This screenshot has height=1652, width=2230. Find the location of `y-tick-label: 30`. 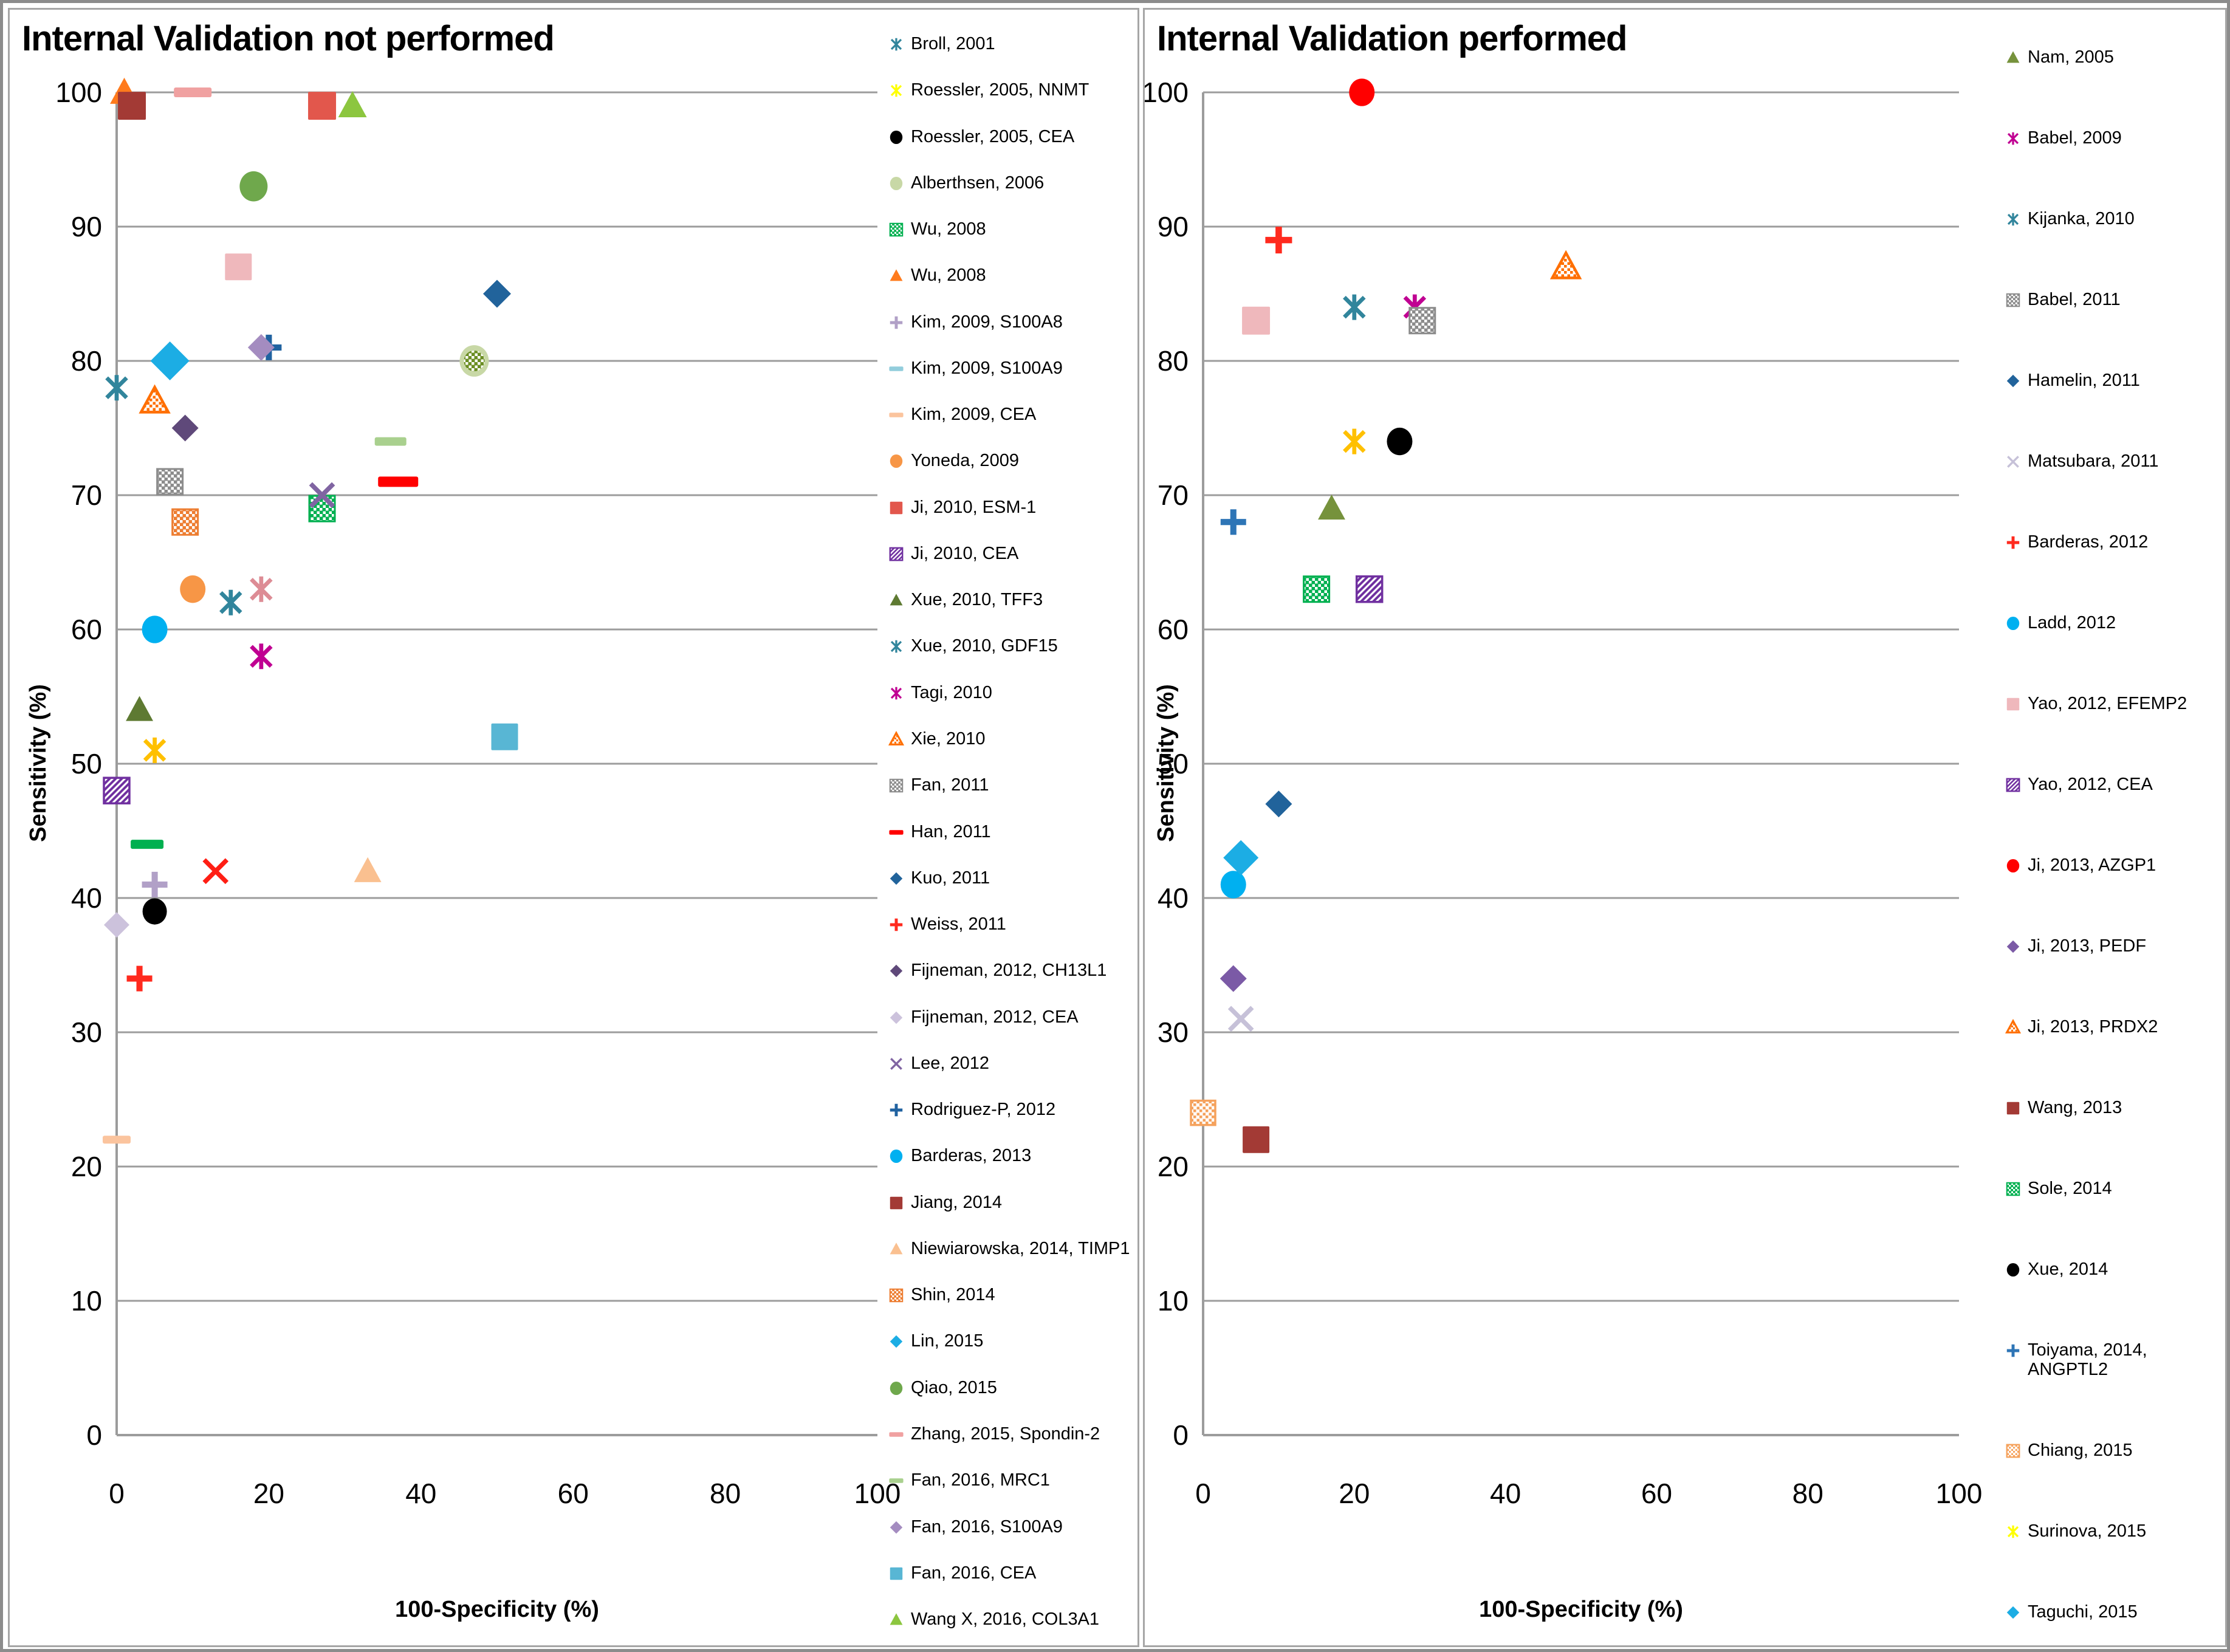

y-tick-label: 30 is located at coordinates (1173, 1032).